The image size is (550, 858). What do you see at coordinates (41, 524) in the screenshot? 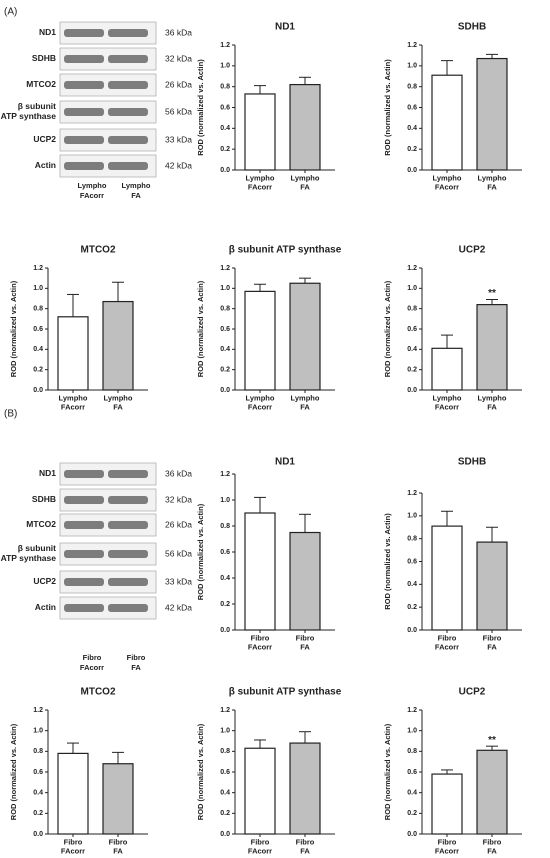
I see `protein-label: MTCO2` at bounding box center [41, 524].